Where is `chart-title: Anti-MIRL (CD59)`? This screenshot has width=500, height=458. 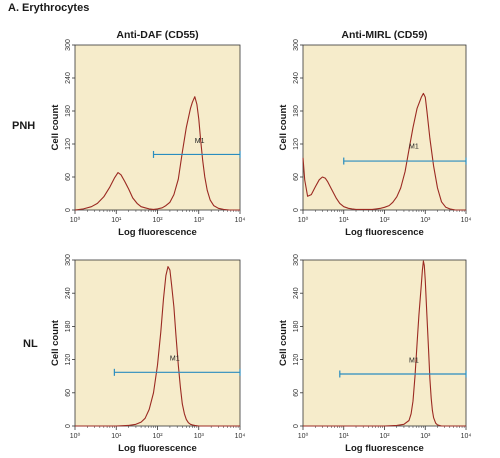
chart-title: Anti-MIRL (CD59) is located at coordinates (384, 35).